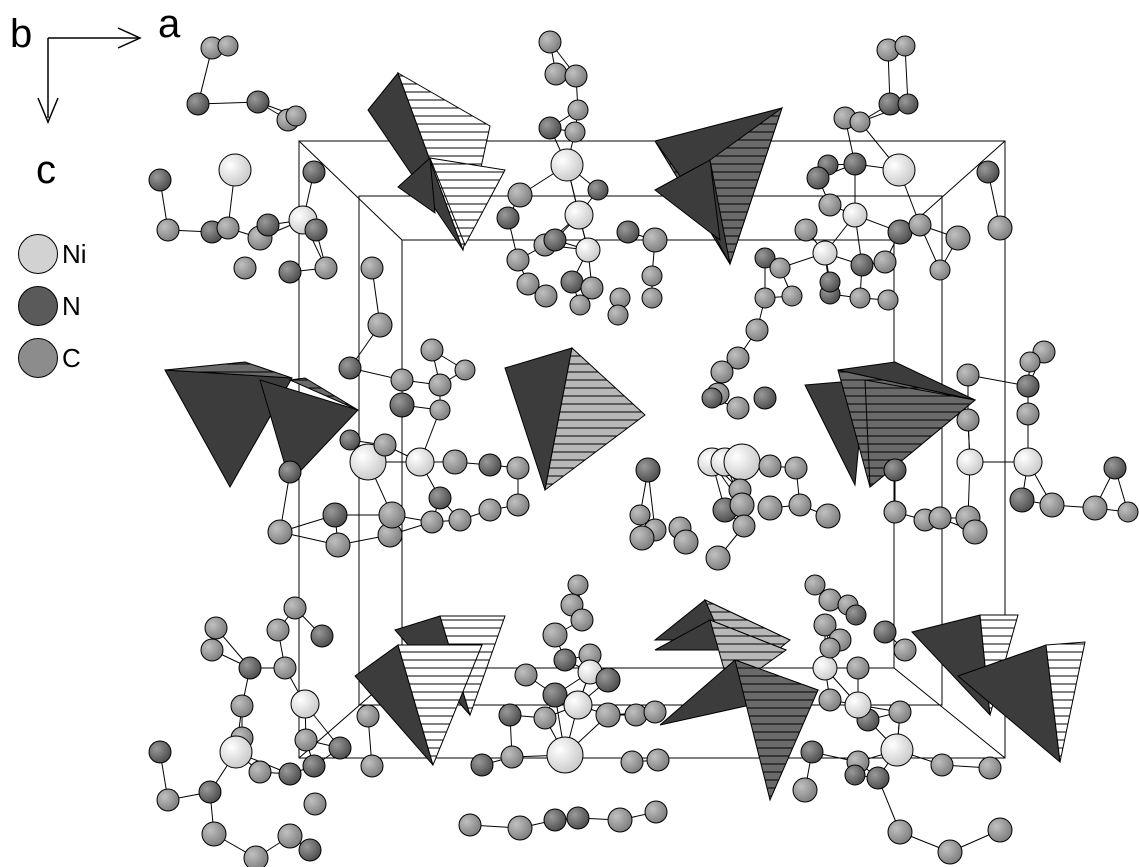  What do you see at coordinates (38, 254) in the screenshot?
I see `ni-ball-icon` at bounding box center [38, 254].